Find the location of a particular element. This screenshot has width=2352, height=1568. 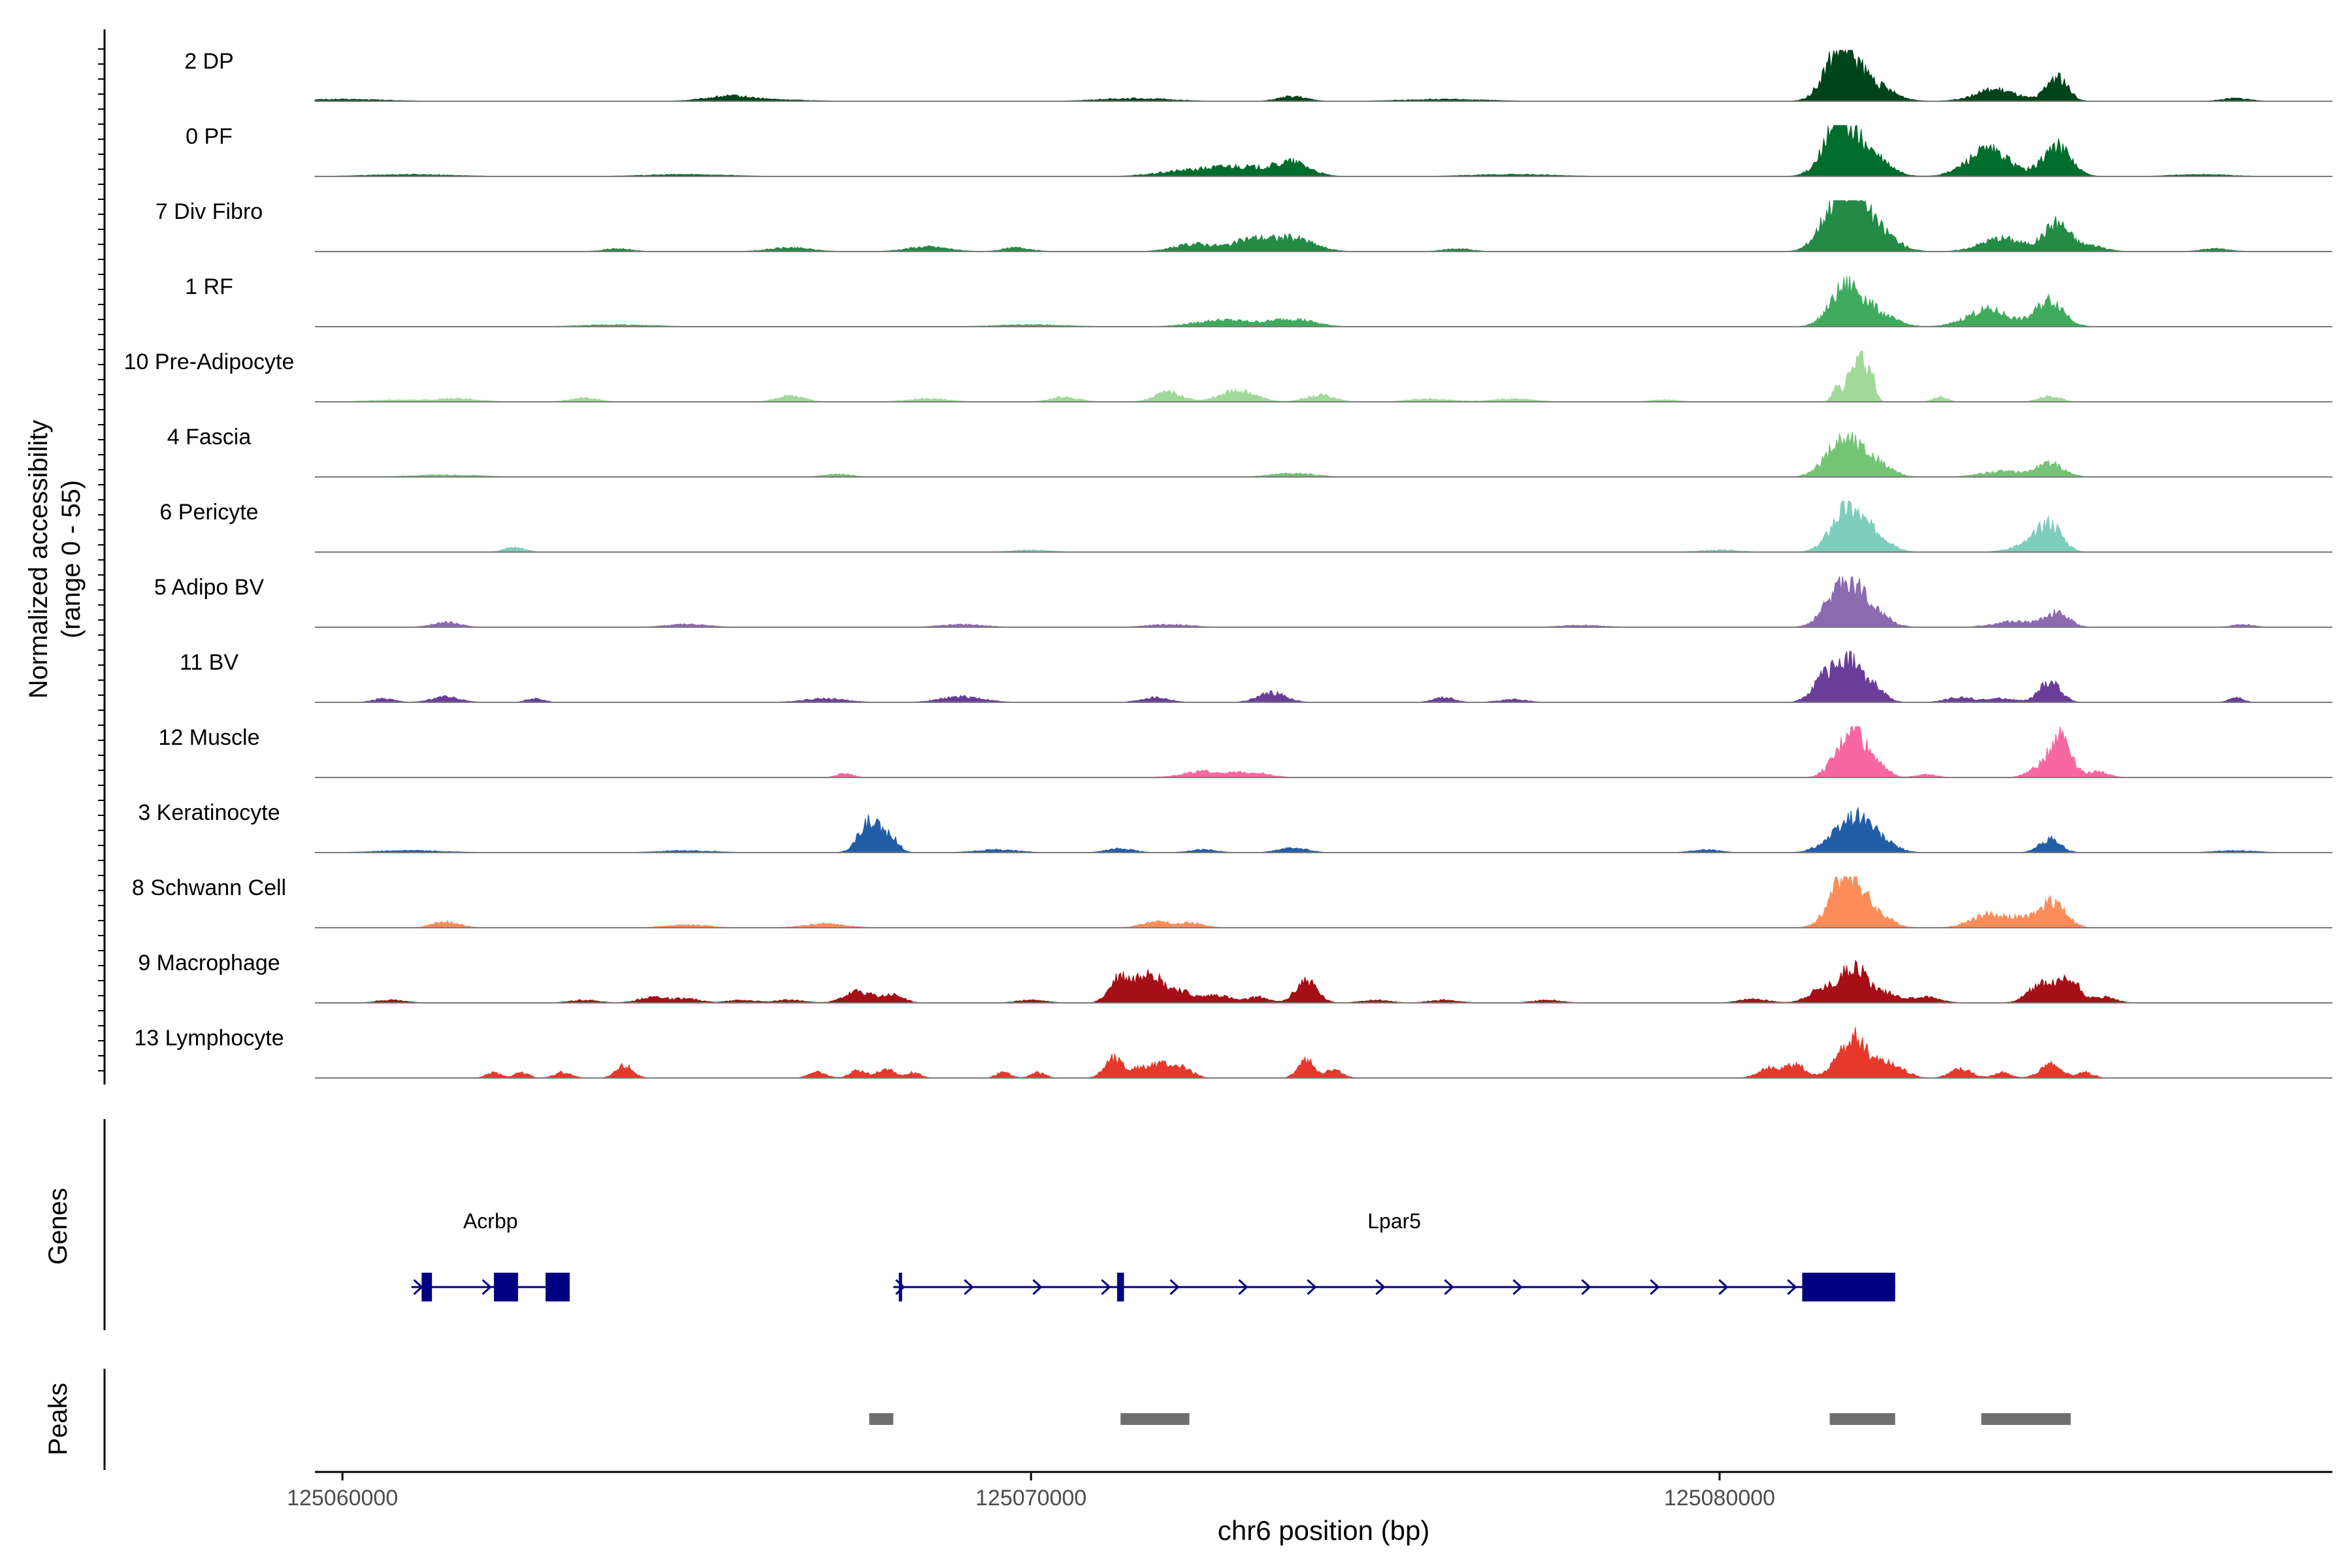

track-11: 3 Keratinocyte is located at coordinates (1235, 826).